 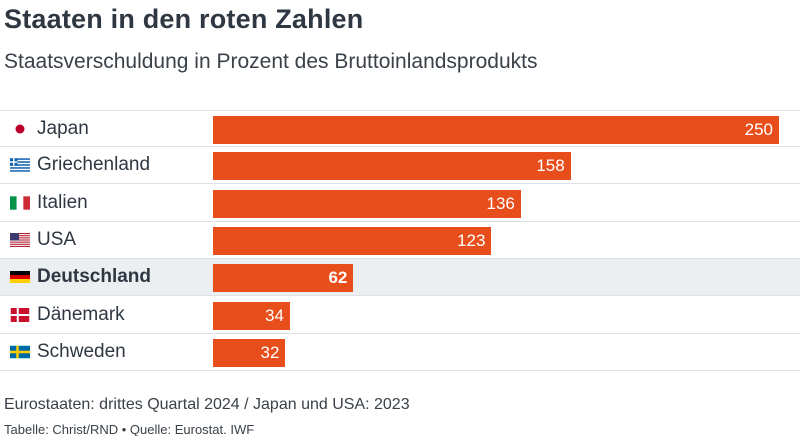 I want to click on value-label: 136, so click(x=500, y=203).